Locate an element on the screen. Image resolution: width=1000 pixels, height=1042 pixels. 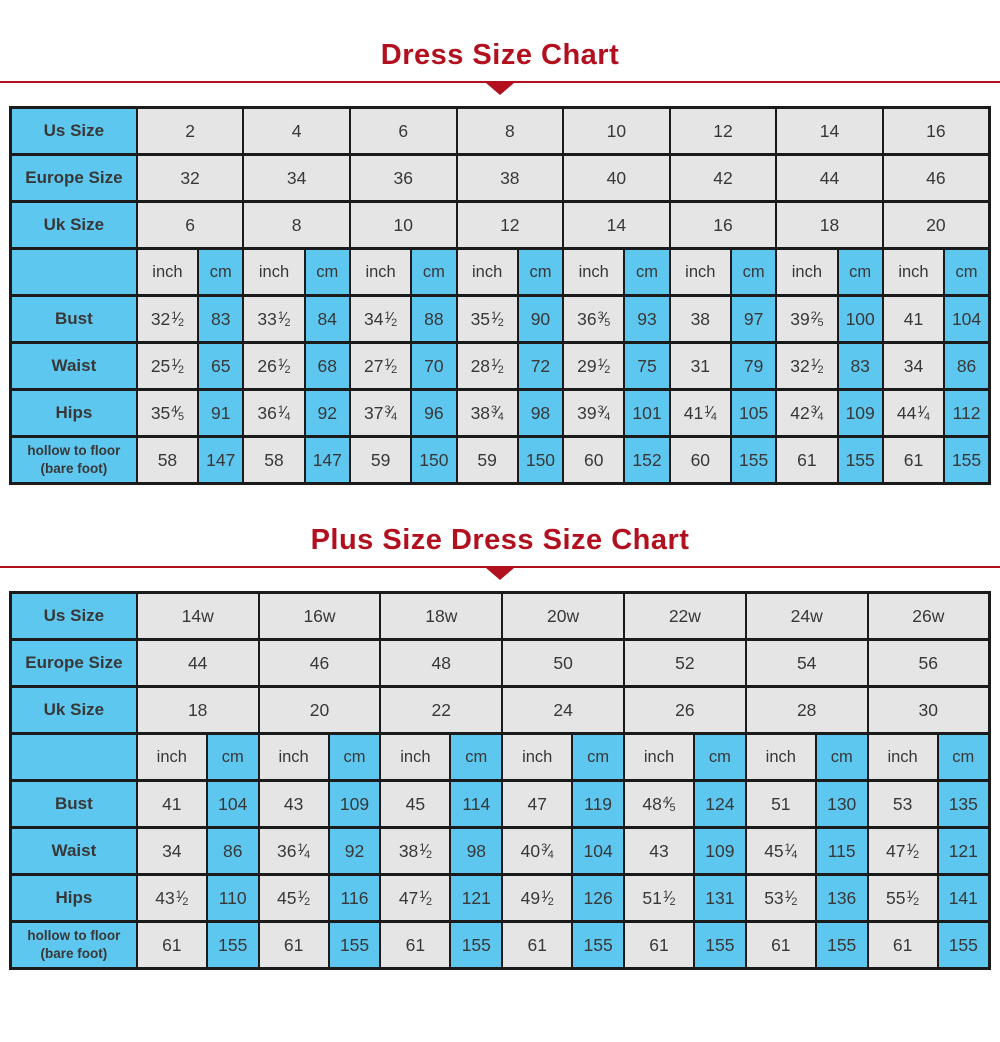
table-cell: 98 is located at coordinates (476, 851).